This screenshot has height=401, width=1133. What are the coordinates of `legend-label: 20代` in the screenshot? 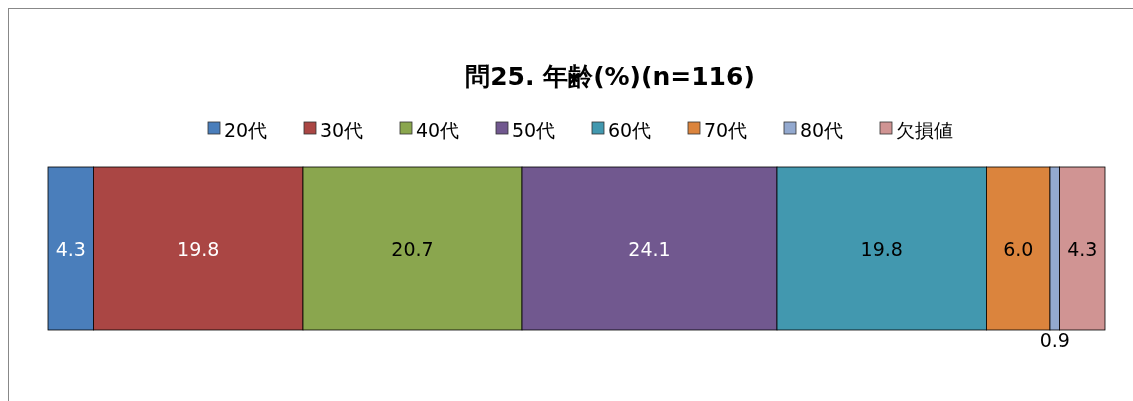 It's located at (246, 130).